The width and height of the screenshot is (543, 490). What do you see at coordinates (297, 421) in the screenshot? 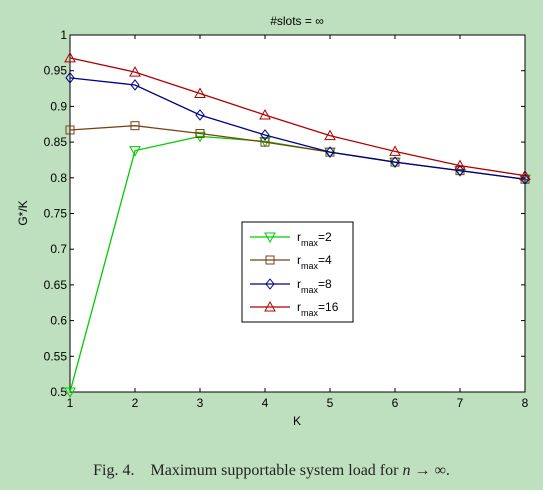
I see `x-axis-title: K` at bounding box center [297, 421].